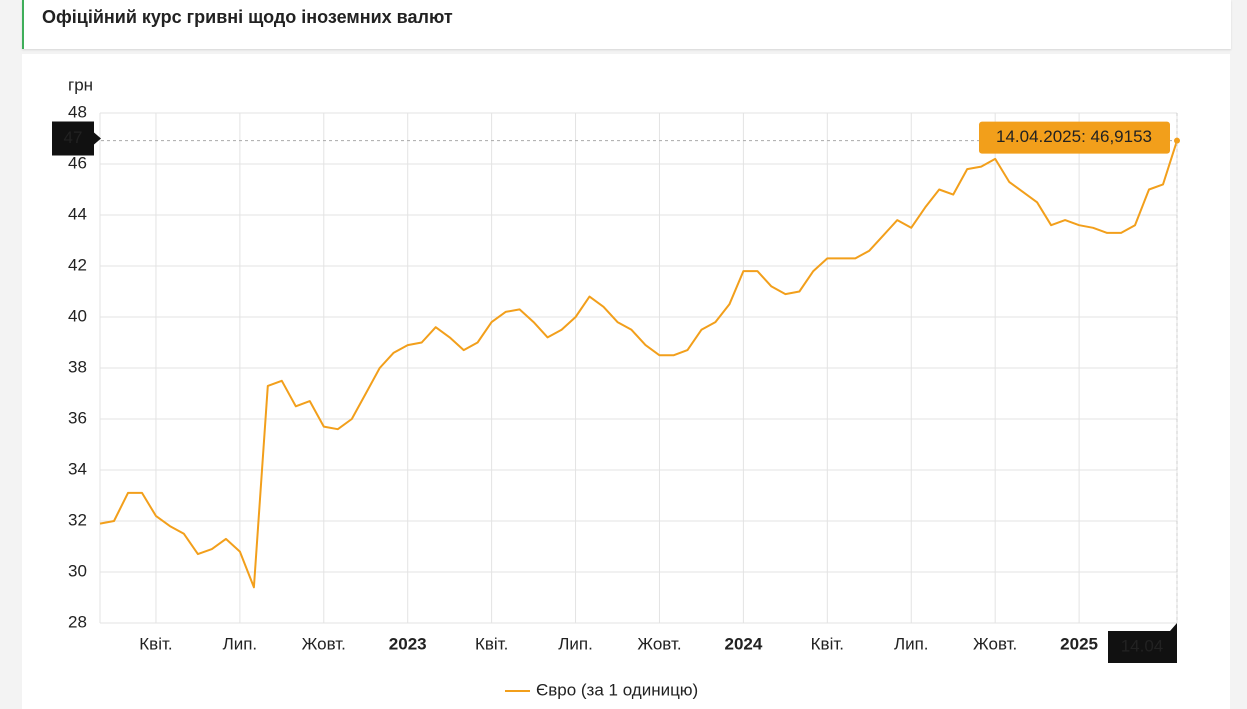  What do you see at coordinates (77, 264) in the screenshot?
I see `y-tick-label: 42` at bounding box center [77, 264].